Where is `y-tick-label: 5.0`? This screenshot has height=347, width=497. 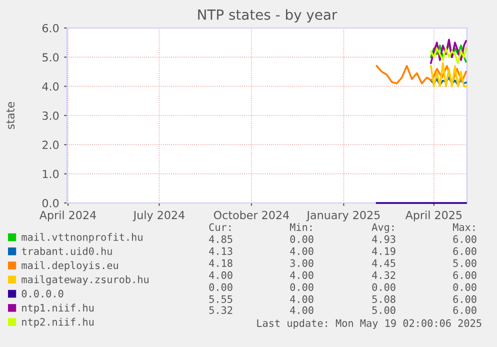
y-tick-label: 5.0 is located at coordinates (50, 57).